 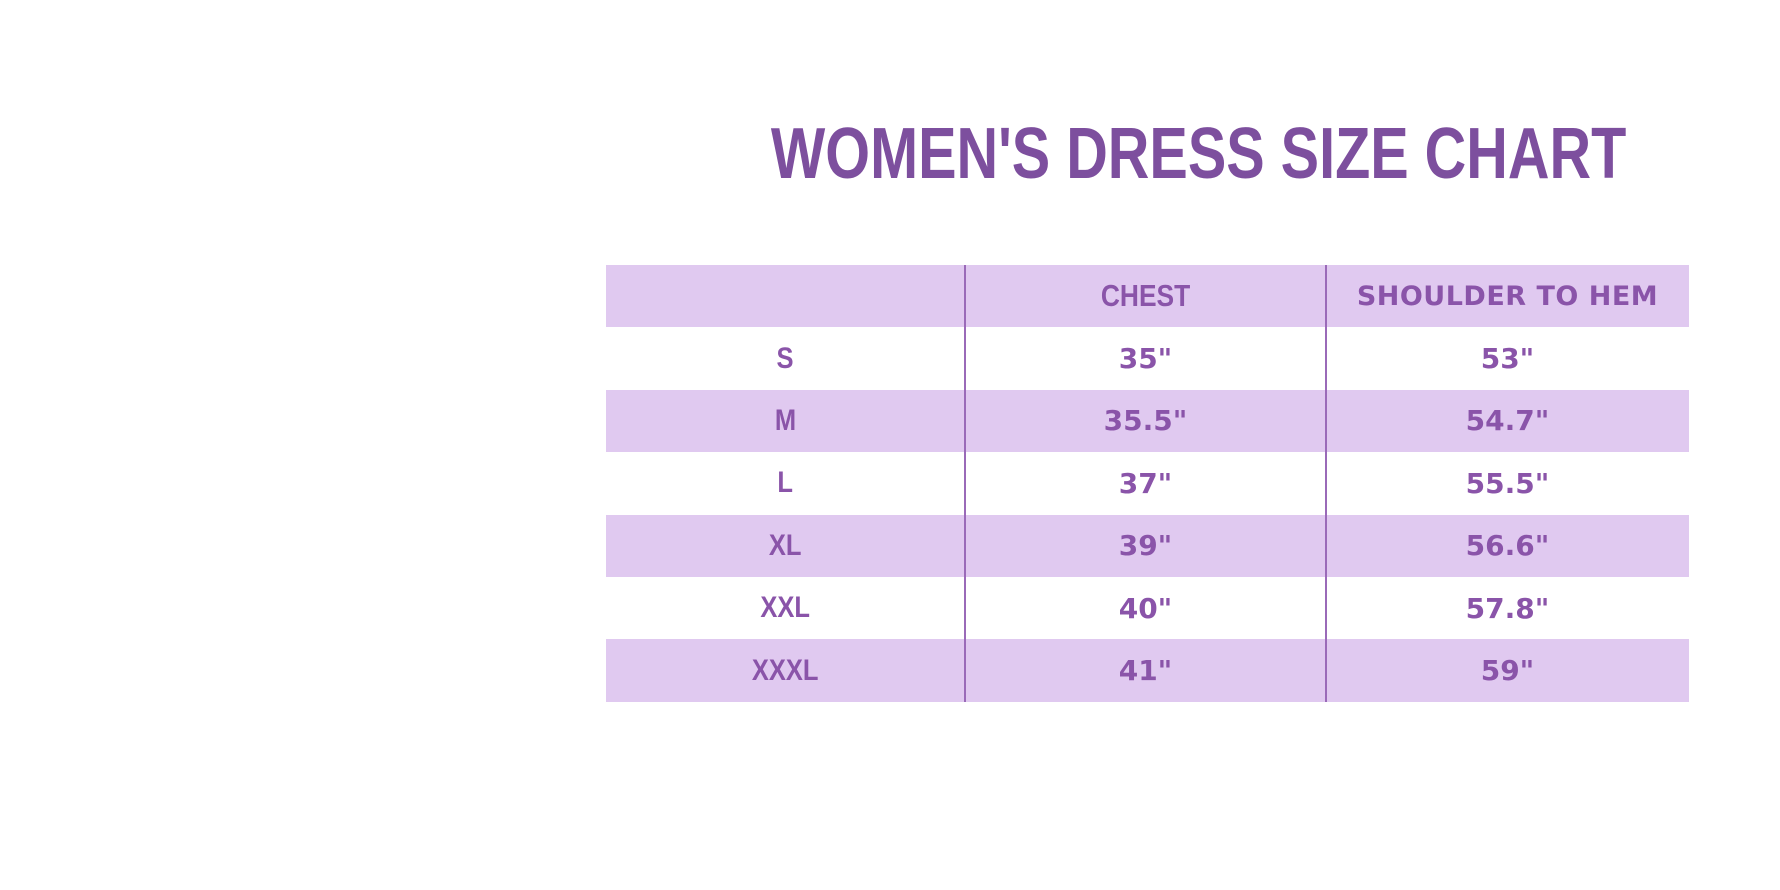 What do you see at coordinates (1145, 154) in the screenshot?
I see `page-title: WOMEN'S DRESS SIZE CHART` at bounding box center [1145, 154].